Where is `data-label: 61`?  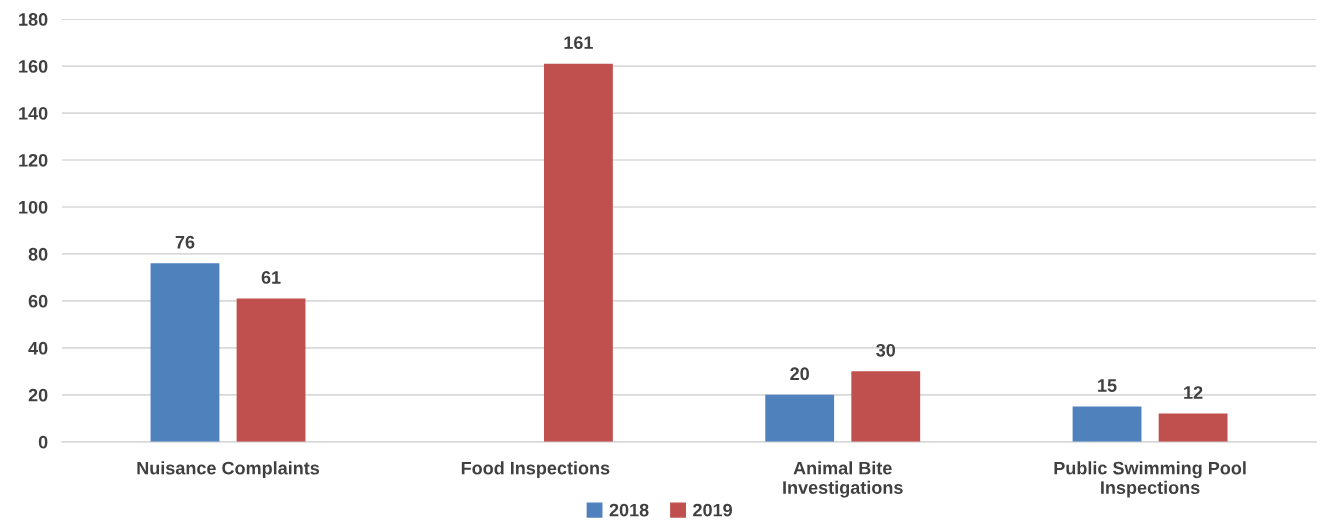
data-label: 61 is located at coordinates (271, 277).